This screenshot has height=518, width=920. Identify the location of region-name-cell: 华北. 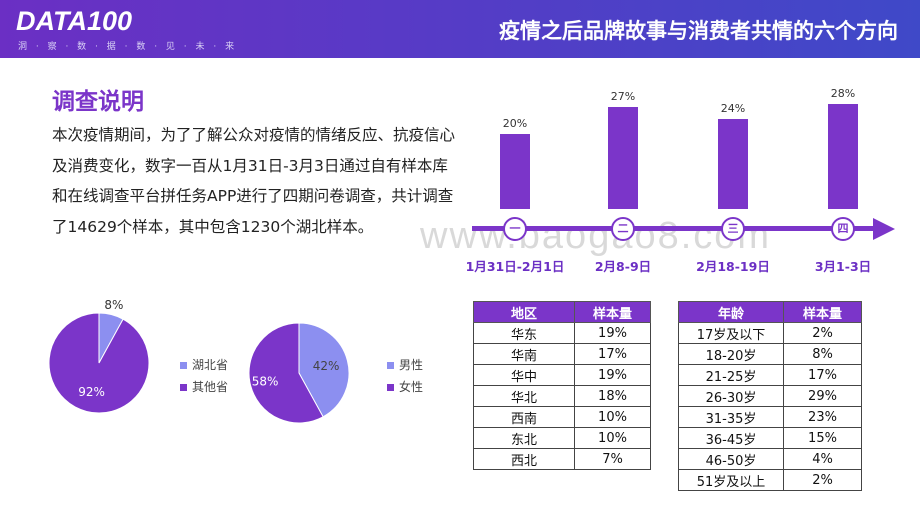
(524, 396).